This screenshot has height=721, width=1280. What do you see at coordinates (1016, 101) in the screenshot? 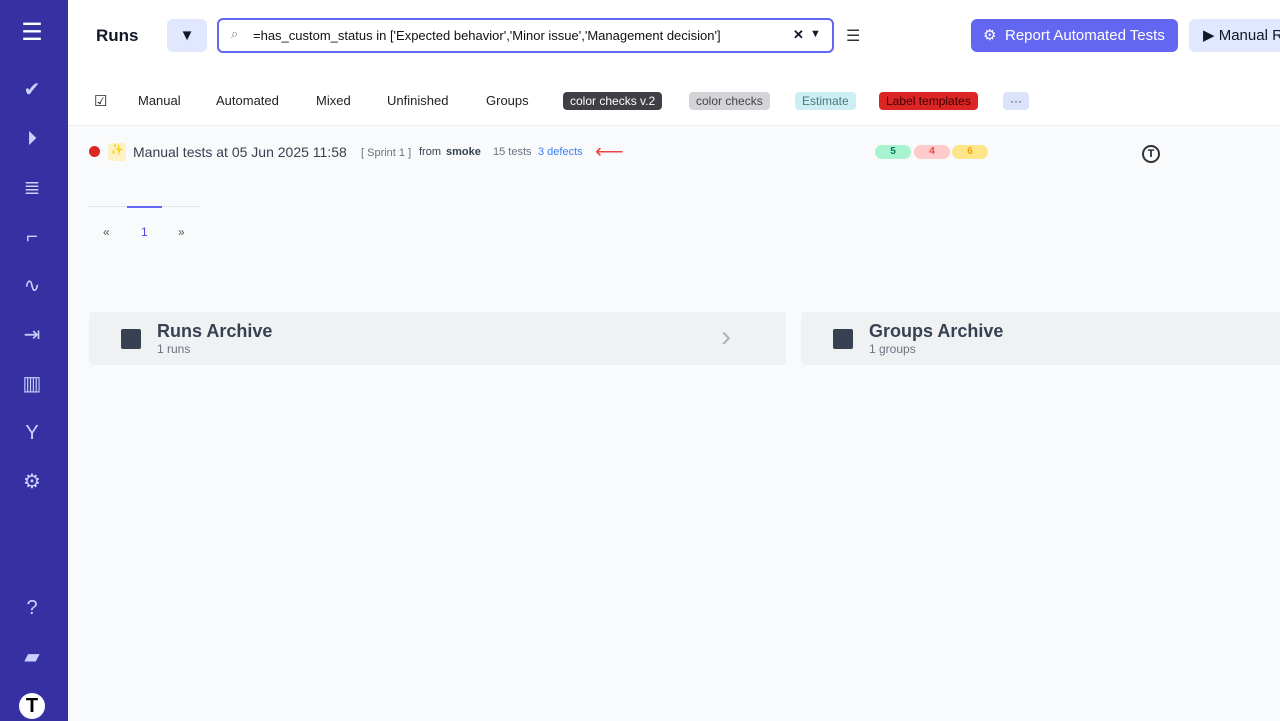
I see `more-labels-button: ···` at bounding box center [1016, 101].